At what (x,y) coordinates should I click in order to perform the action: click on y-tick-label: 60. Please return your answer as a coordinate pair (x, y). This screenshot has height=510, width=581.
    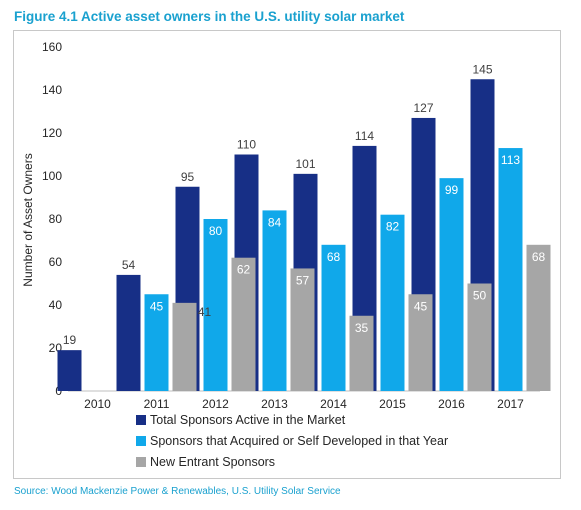
    Looking at the image, I should click on (56, 262).